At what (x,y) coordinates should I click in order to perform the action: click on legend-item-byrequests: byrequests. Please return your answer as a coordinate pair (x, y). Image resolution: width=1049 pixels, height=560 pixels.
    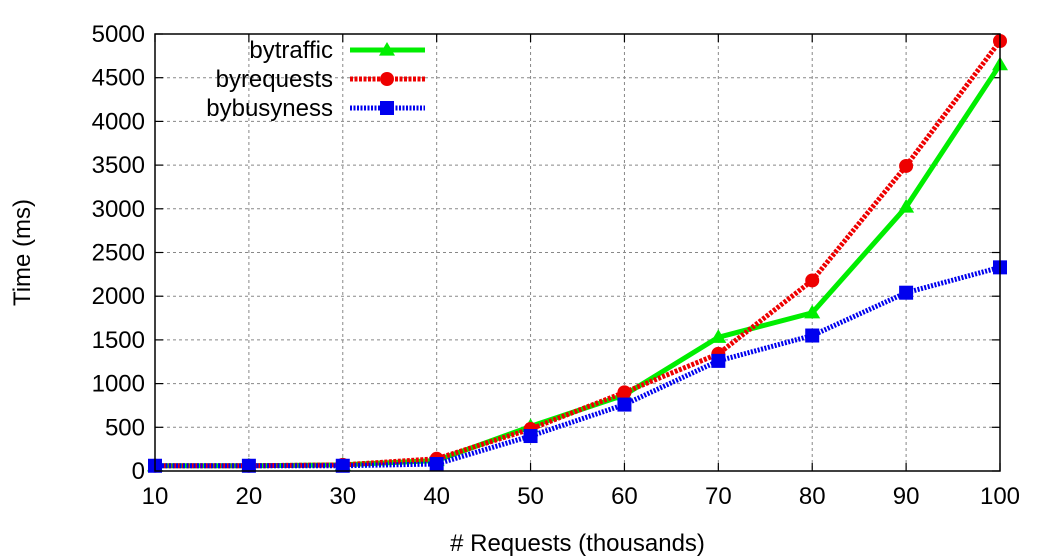
    Looking at the image, I should click on (320, 79).